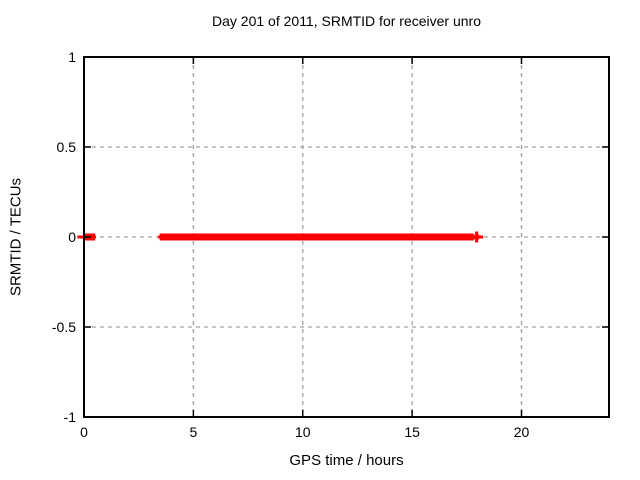 Image resolution: width=640 pixels, height=480 pixels. Describe the element at coordinates (316, 237) in the screenshot. I see `data-point-band` at that location.